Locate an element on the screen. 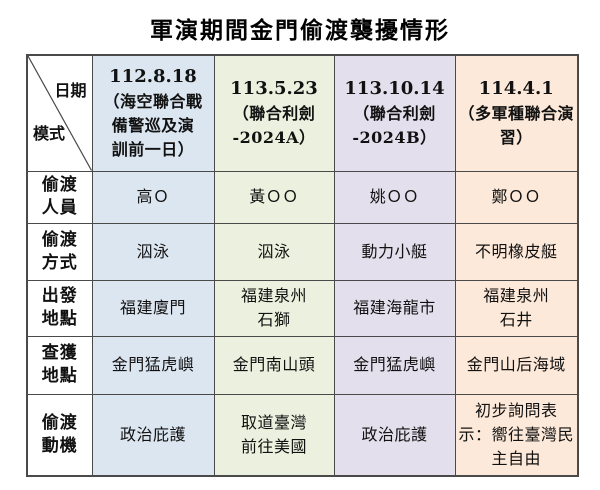  column-exercise-1: （海空聯合戰 備警巡及演 訓前一日） is located at coordinates (153, 126).